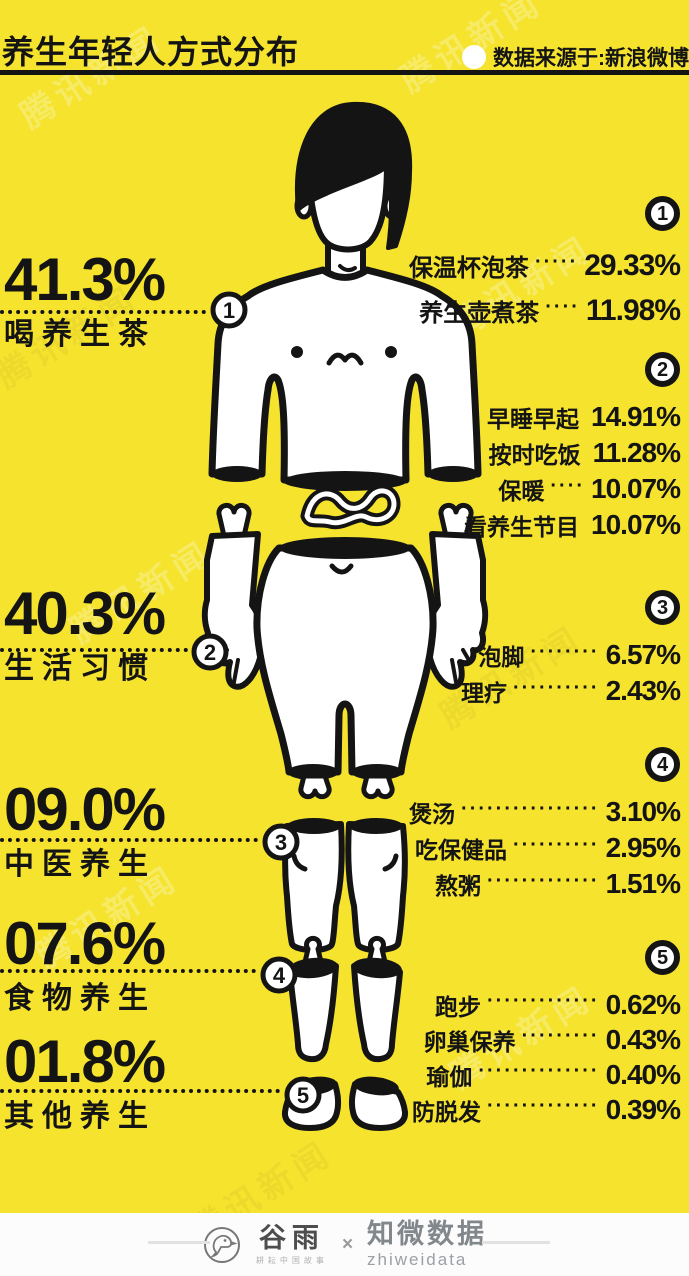  I want to click on svg-text: 5, so click(303, 1095).